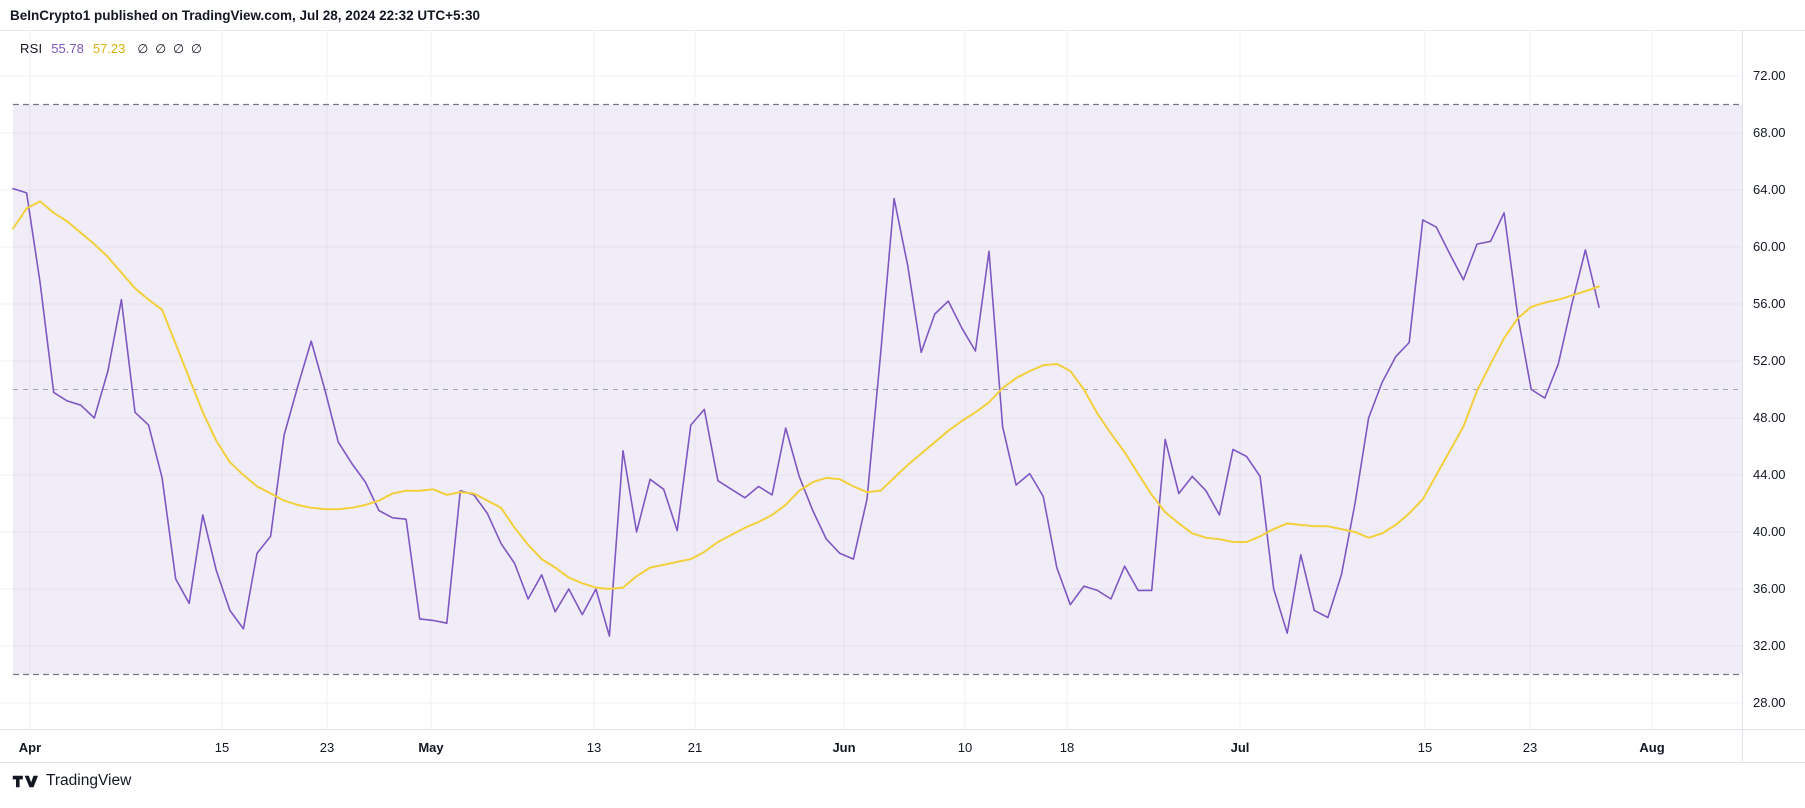 The width and height of the screenshot is (1805, 808). I want to click on price-axis-label: 64.00, so click(1769, 189).